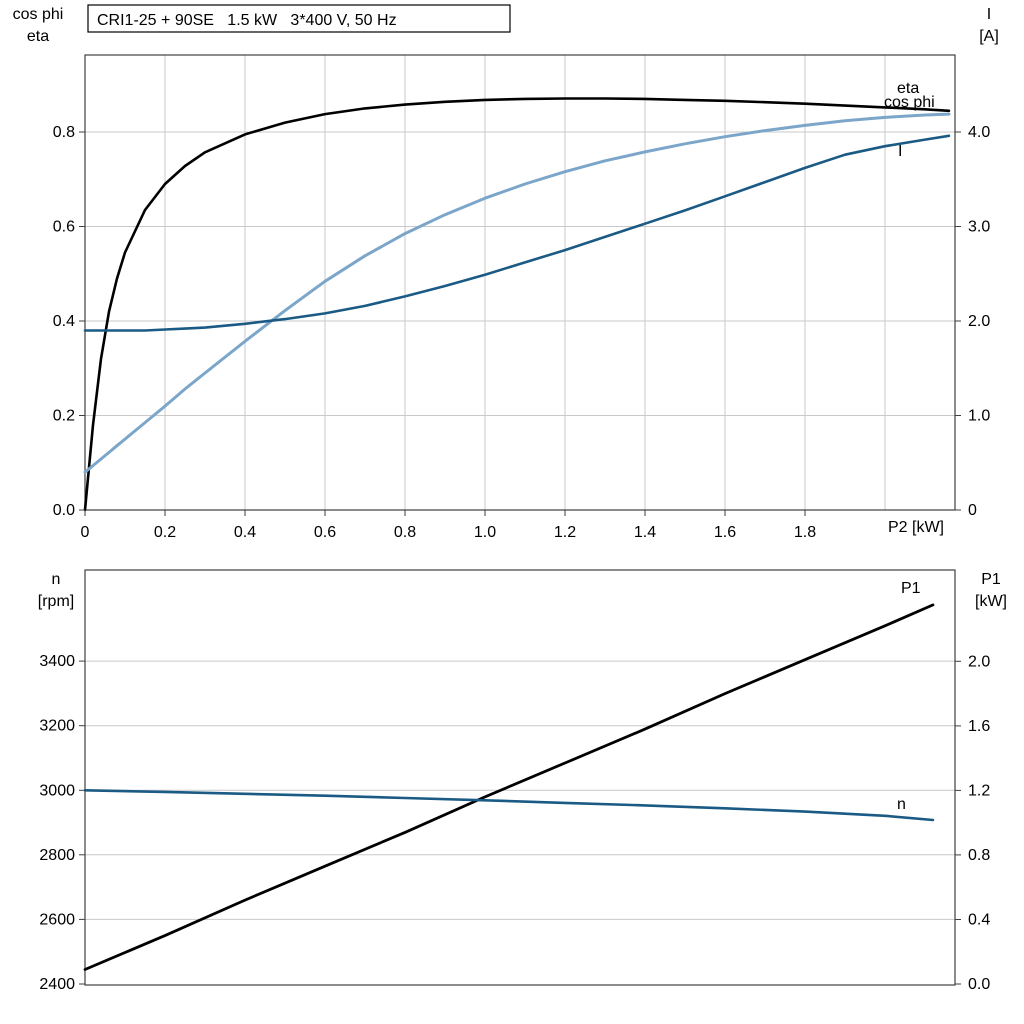  I want to click on x-axis-tick-label: 1.8, so click(805, 532).